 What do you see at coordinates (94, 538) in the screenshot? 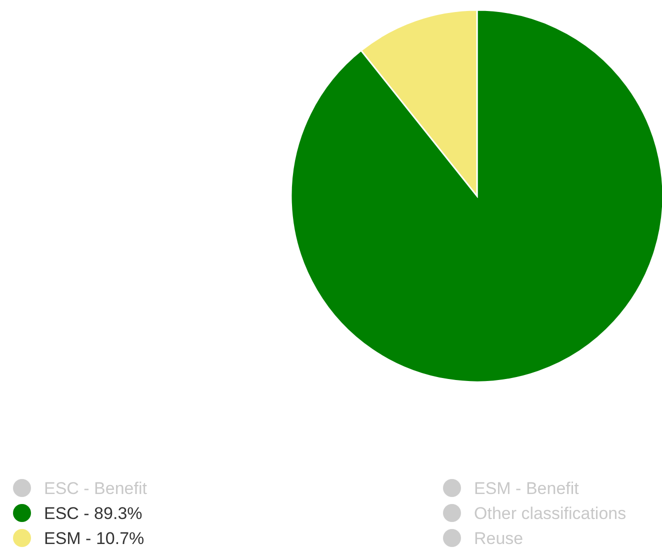
I see `legend-label: ESM - 10.7%` at bounding box center [94, 538].